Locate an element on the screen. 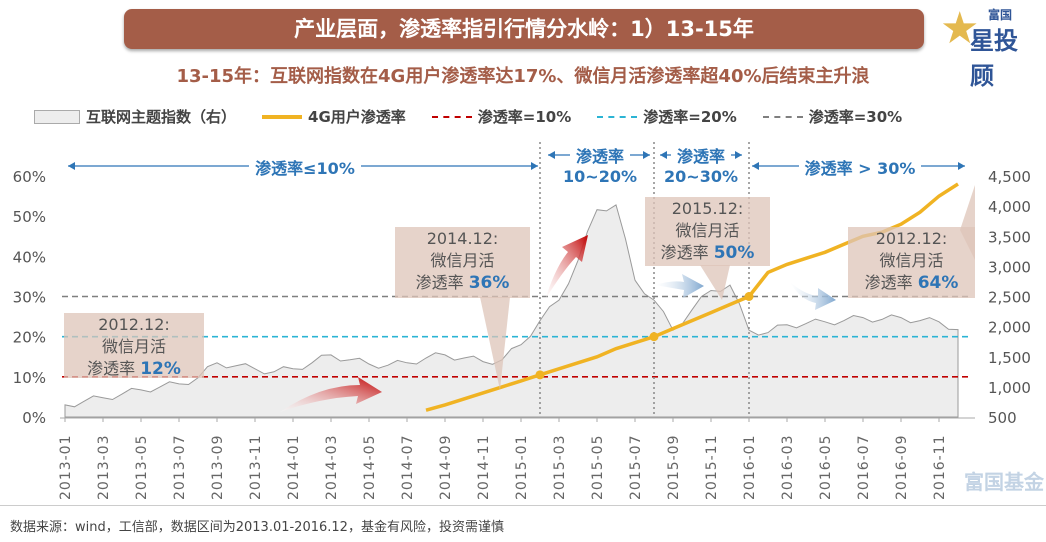 The image size is (1046, 542). slide-title: 产业层面，渗透率指引行情分水岭：1）13-15年 is located at coordinates (524, 29).